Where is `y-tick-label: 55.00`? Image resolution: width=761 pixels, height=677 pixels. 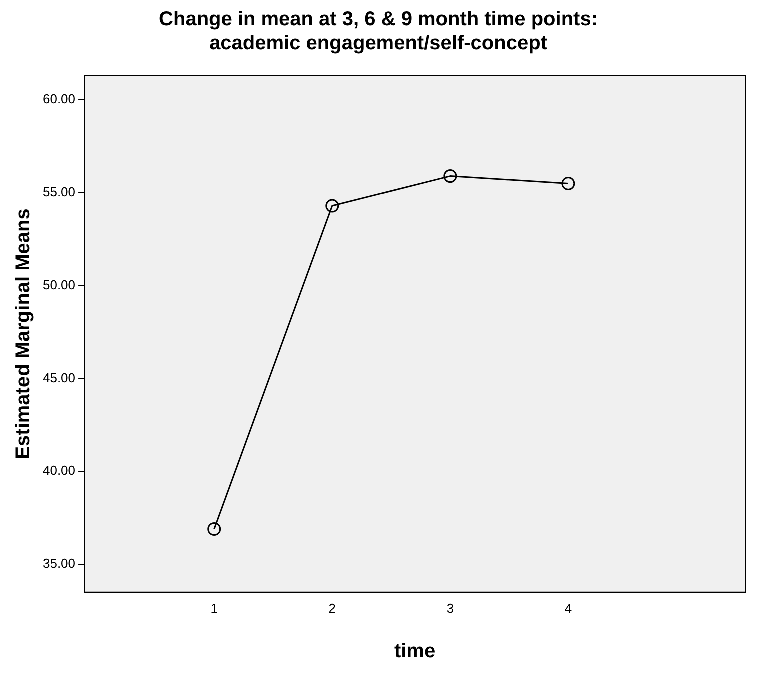 y-tick-label: 55.00 is located at coordinates (59, 192).